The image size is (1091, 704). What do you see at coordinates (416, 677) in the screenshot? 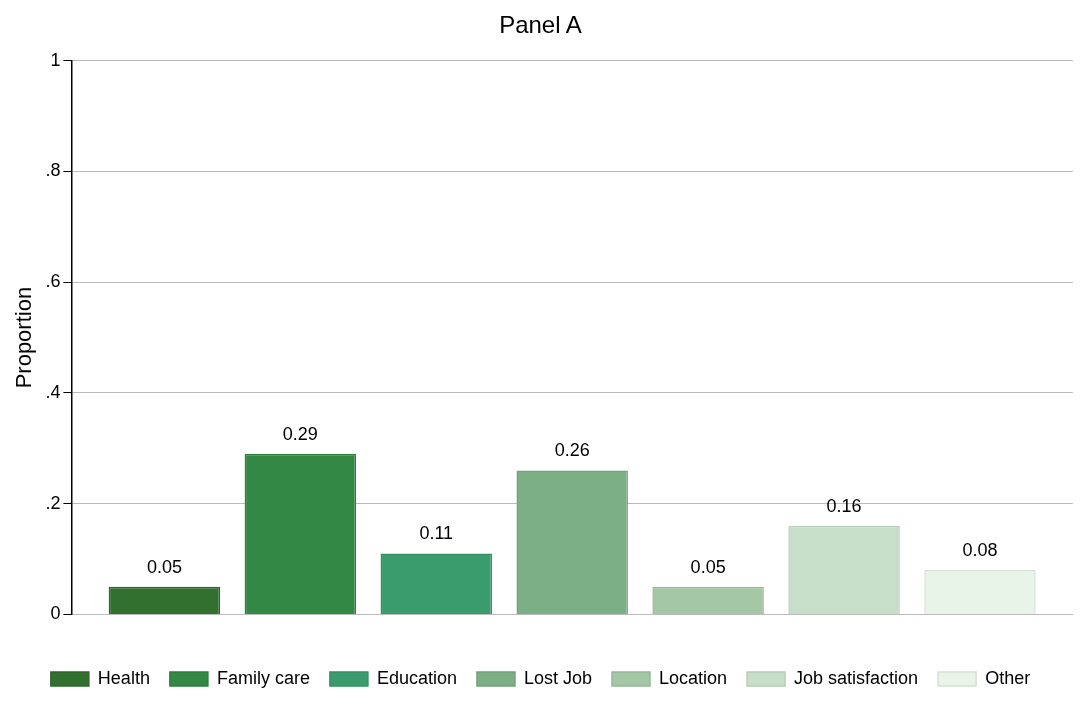
I see `legend-label: Education` at bounding box center [416, 677].